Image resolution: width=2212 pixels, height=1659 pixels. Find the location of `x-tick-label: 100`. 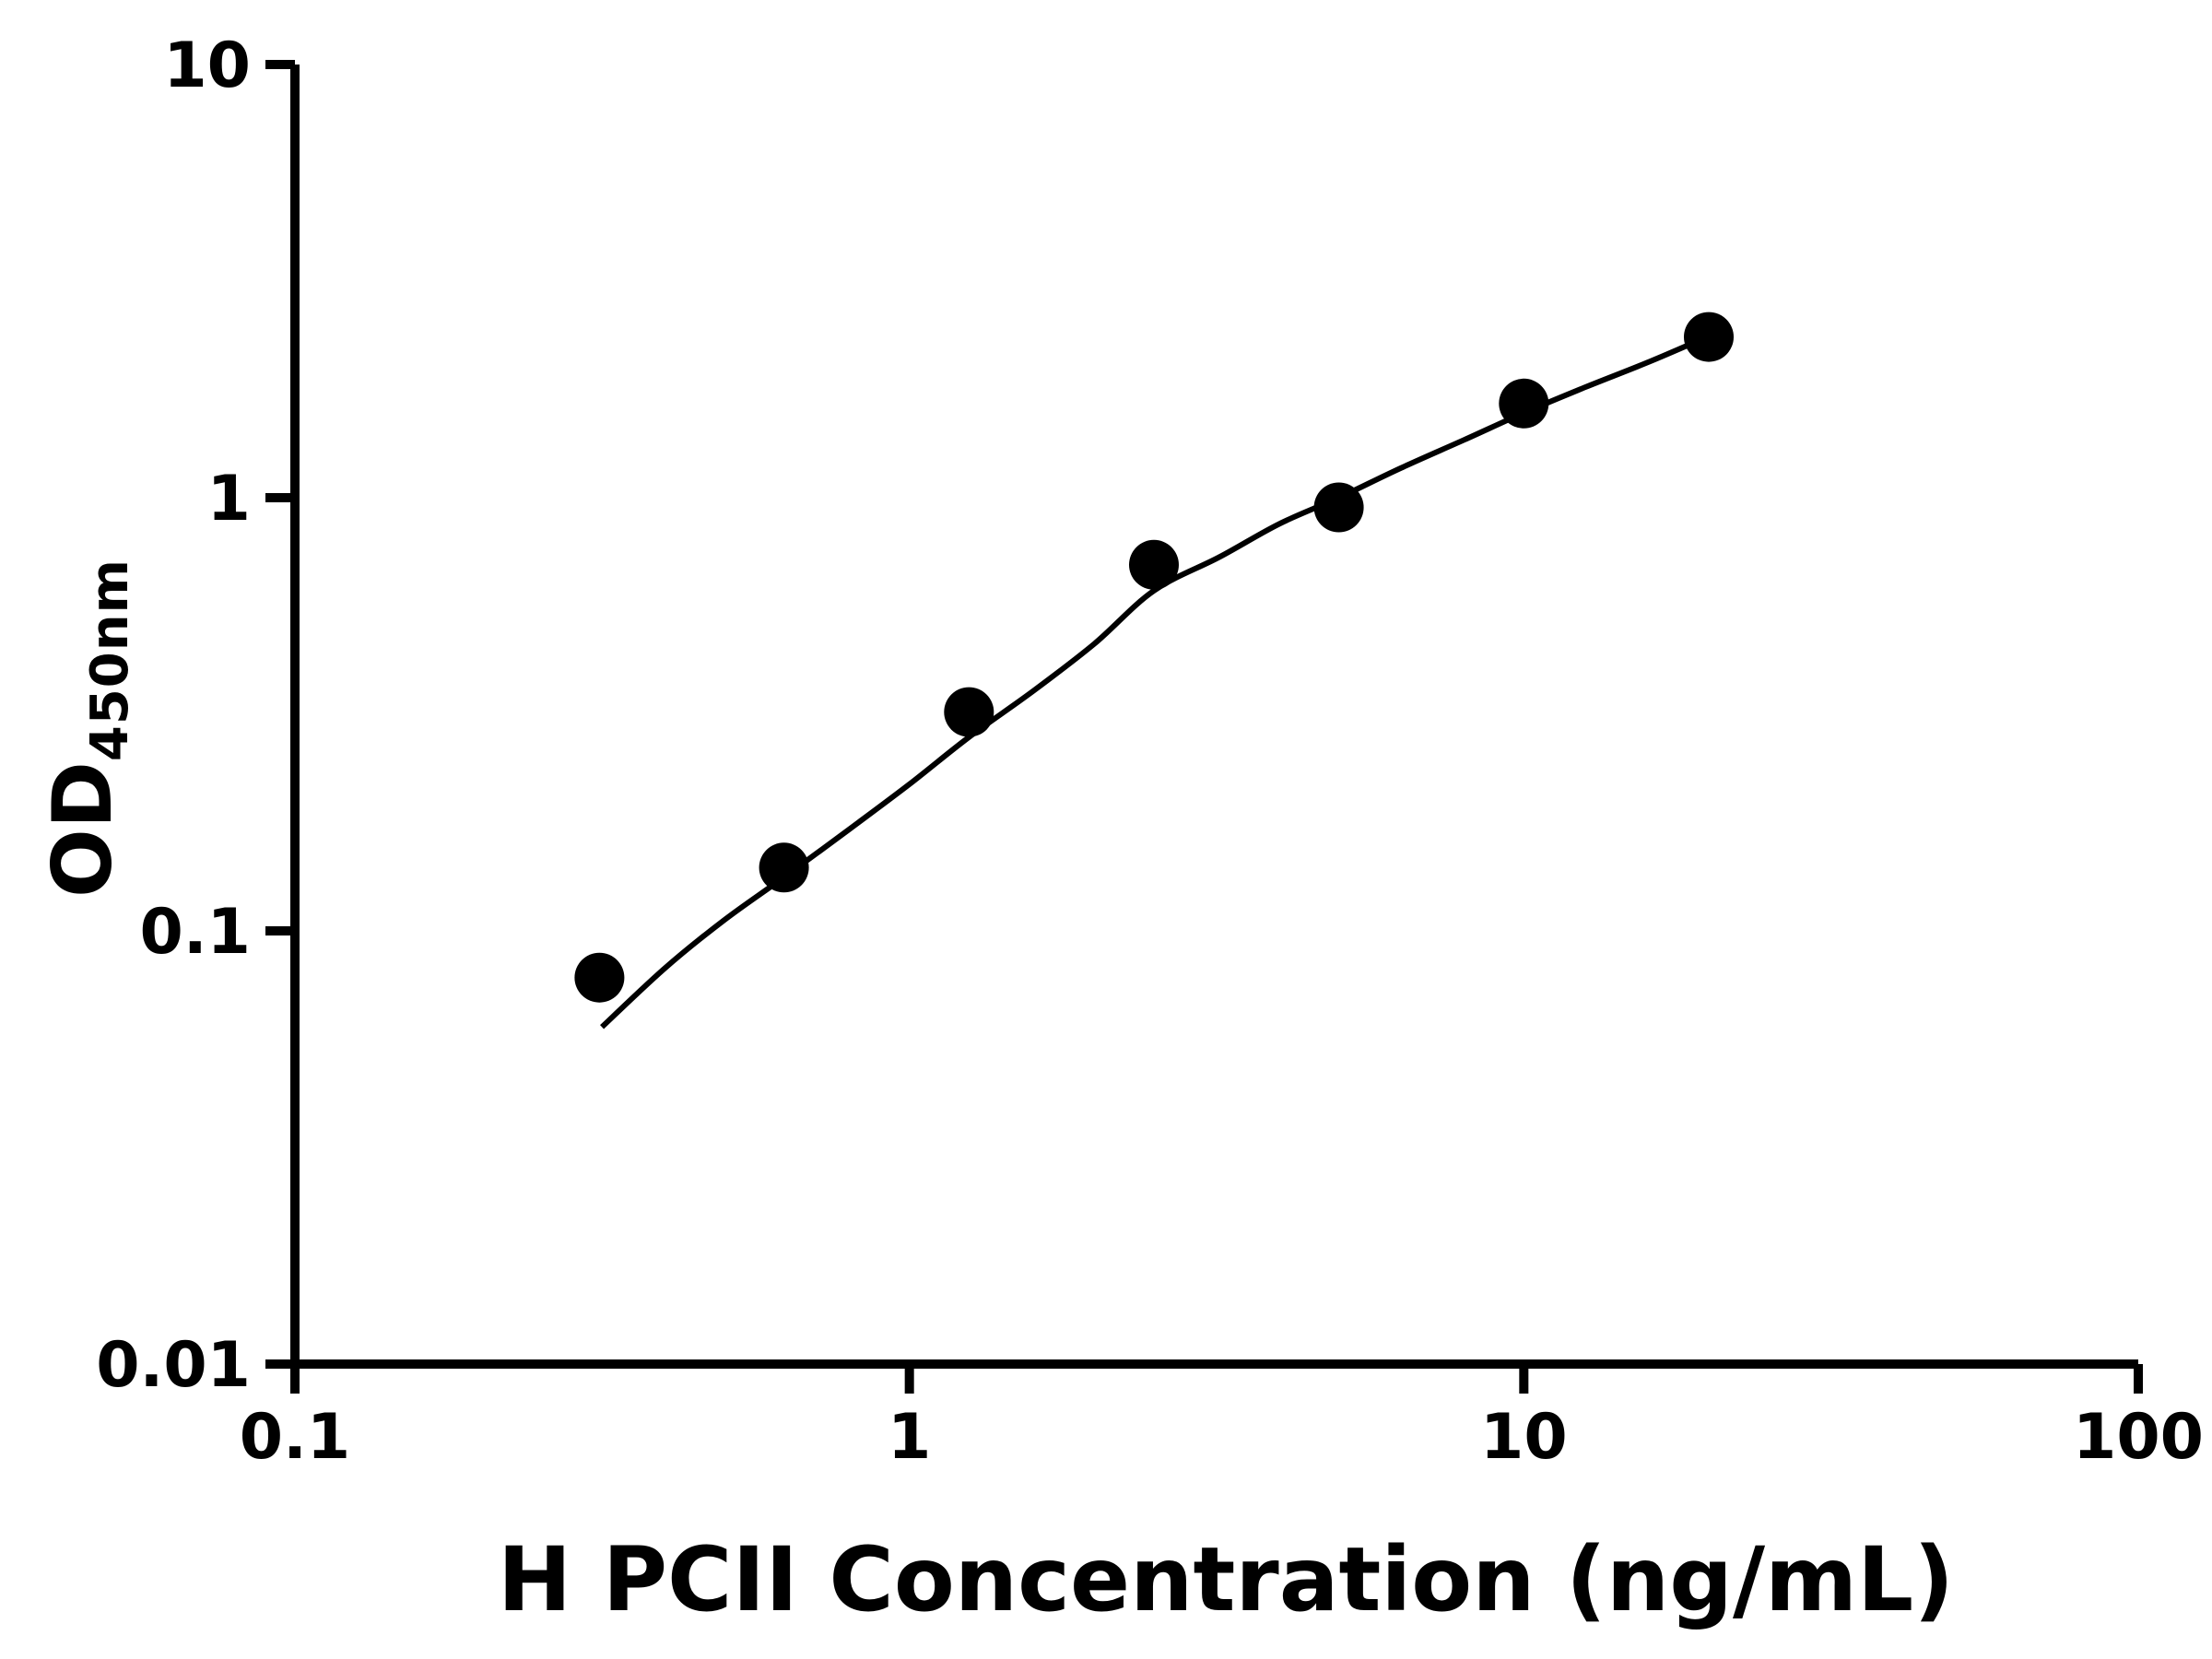

x-tick-label: 100 is located at coordinates (2138, 1437).